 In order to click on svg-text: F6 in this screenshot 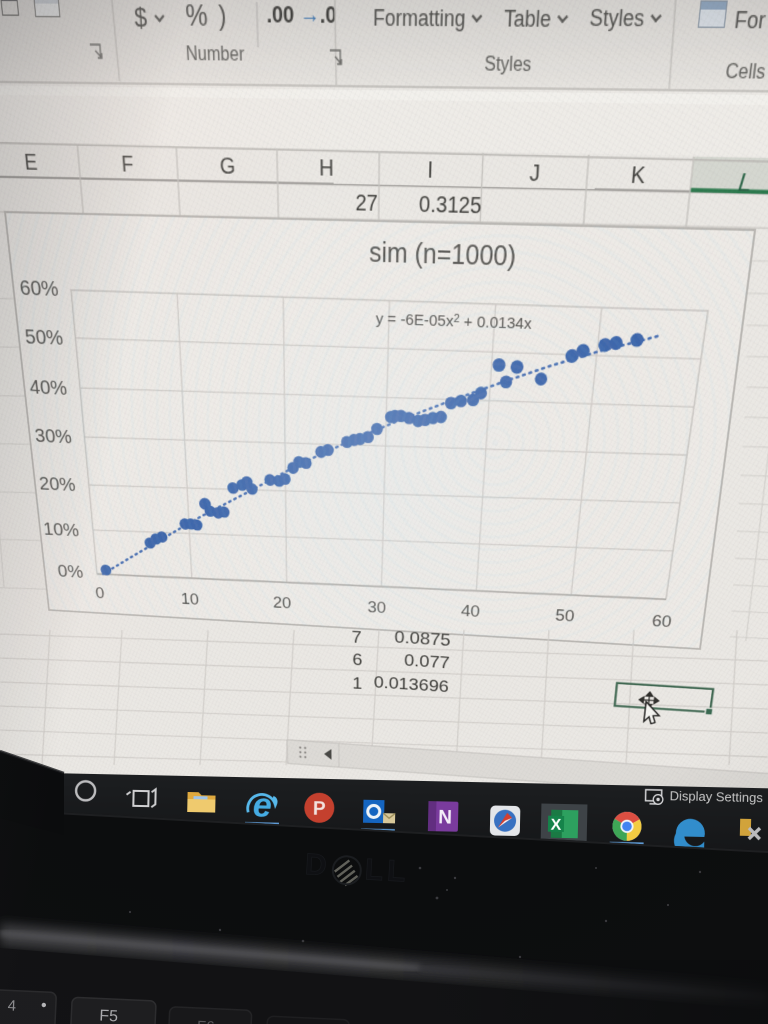, I will do `click(206, 1021)`.